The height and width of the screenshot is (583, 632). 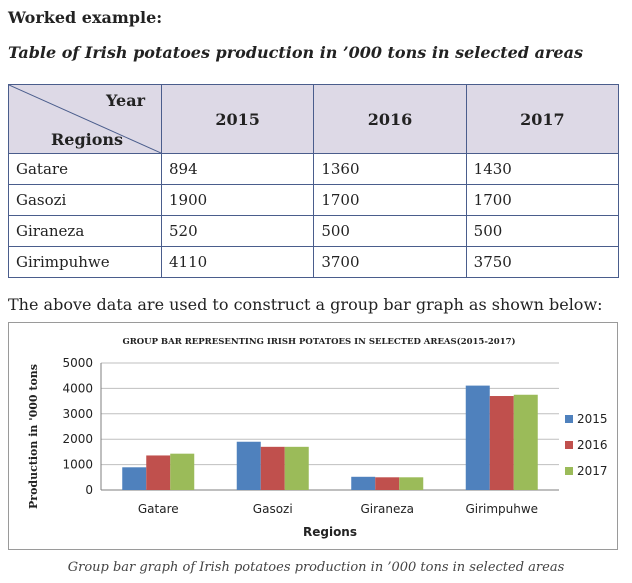 What do you see at coordinates (237, 119) in the screenshot?
I see `year-header: 2015` at bounding box center [237, 119].